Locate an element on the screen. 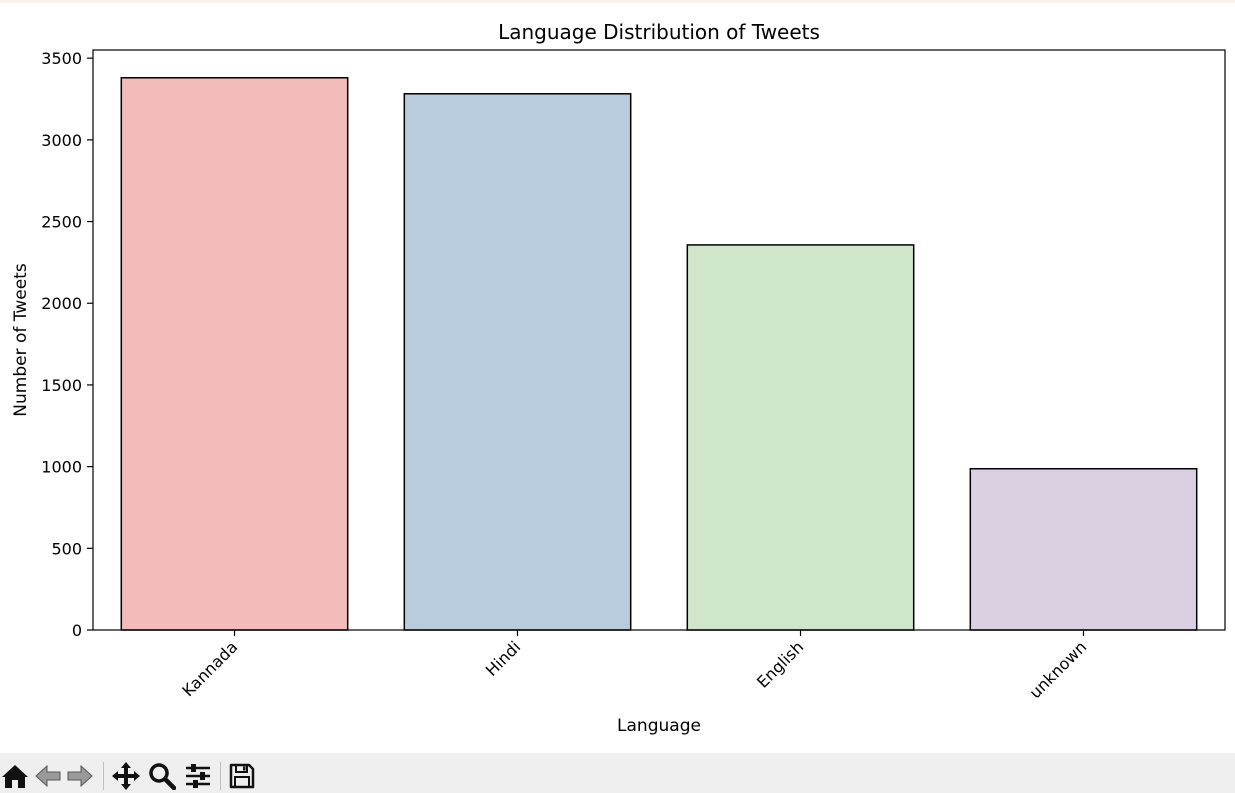 Image resolution: width=1235 pixels, height=793 pixels. window-top-strip is located at coordinates (617, 1).